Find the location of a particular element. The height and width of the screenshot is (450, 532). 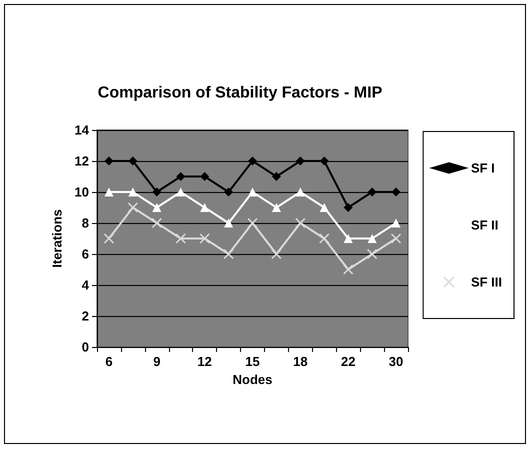

text: SF II is located at coordinates (484, 225).